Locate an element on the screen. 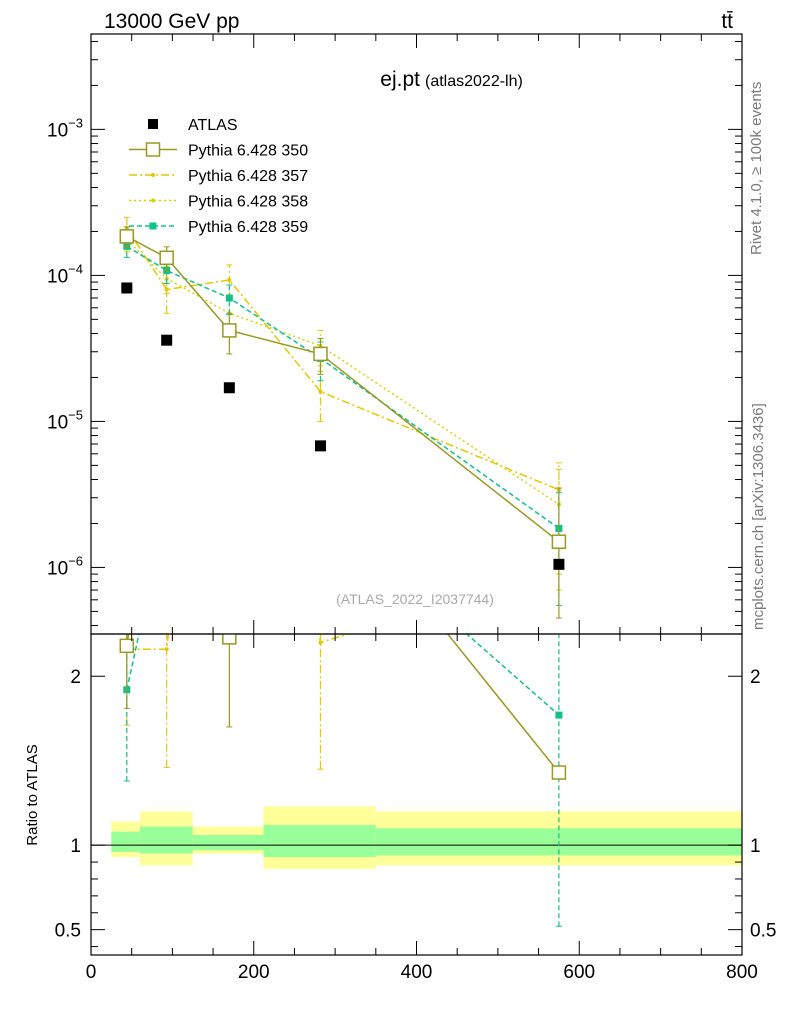 This screenshot has width=786, height=1024. ratio-line-p359 is located at coordinates (343, 675).